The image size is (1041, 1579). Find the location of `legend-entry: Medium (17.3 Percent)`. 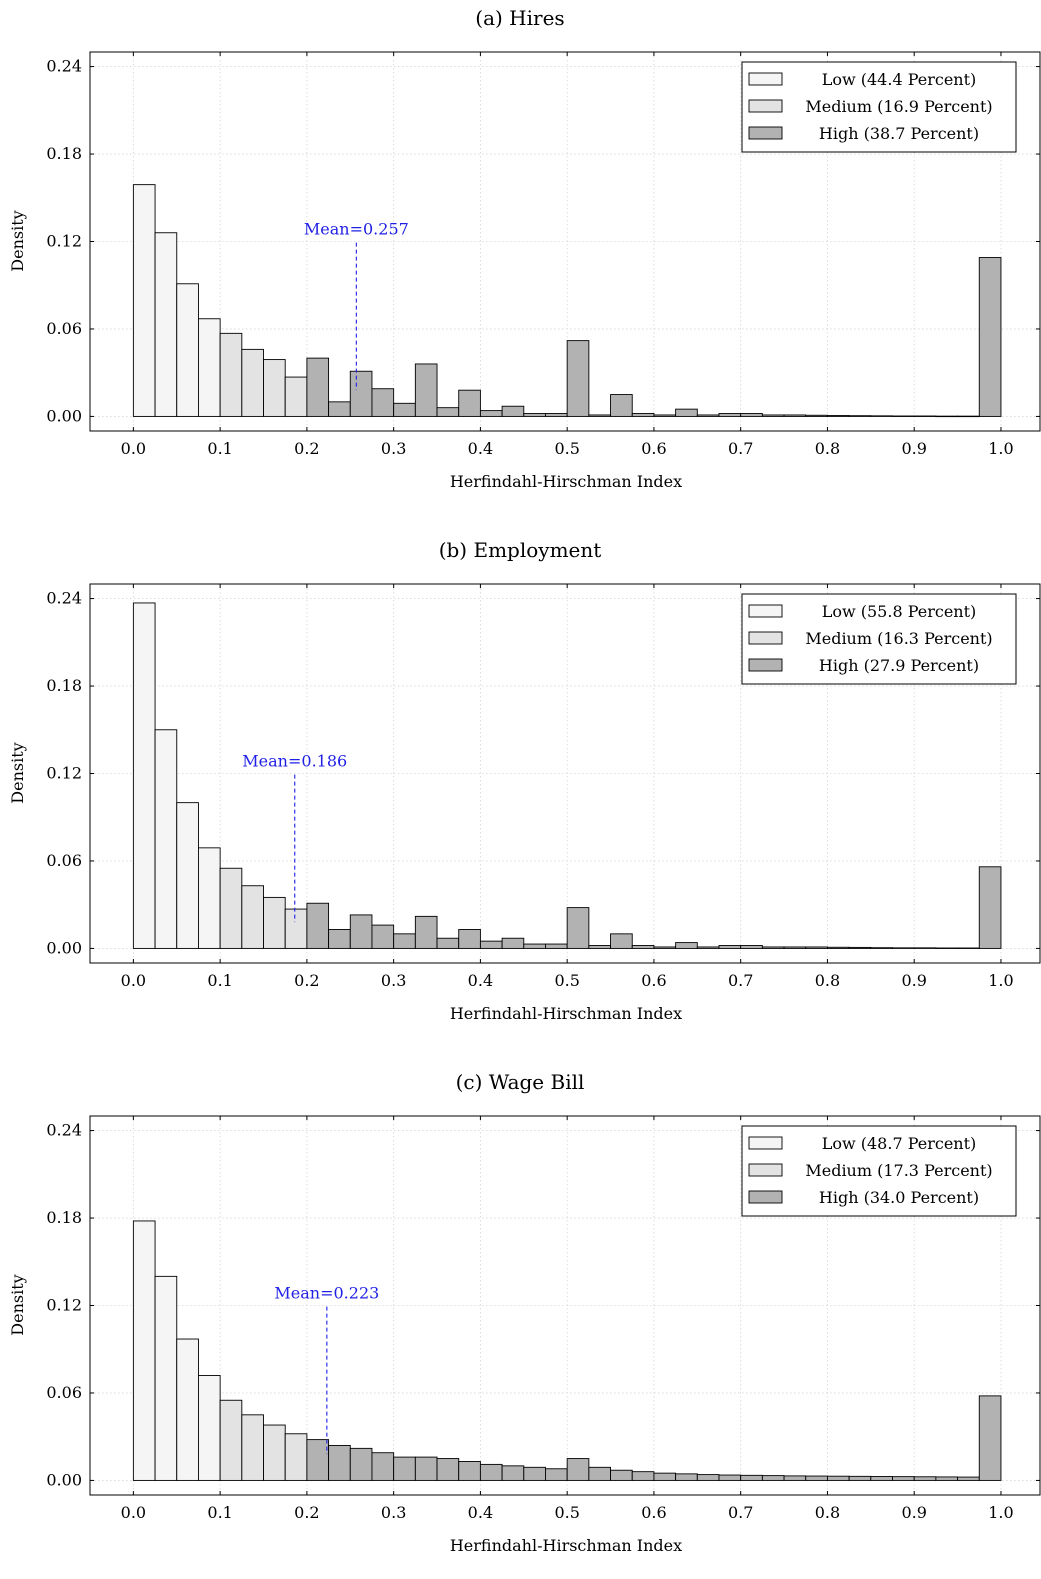

legend-entry: Medium (17.3 Percent) is located at coordinates (898, 1170).